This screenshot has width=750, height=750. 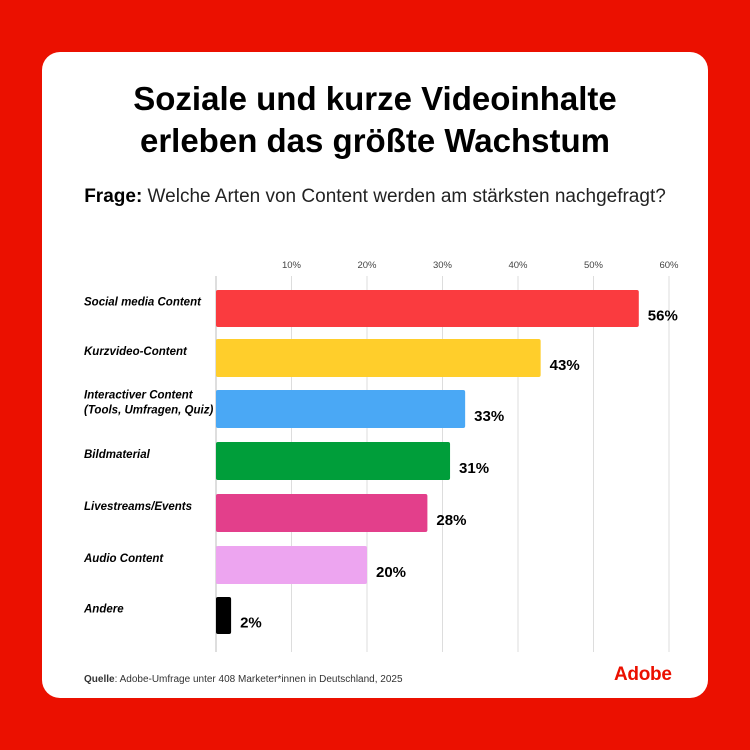 What do you see at coordinates (103, 610) in the screenshot?
I see `category-label: Andere` at bounding box center [103, 610].